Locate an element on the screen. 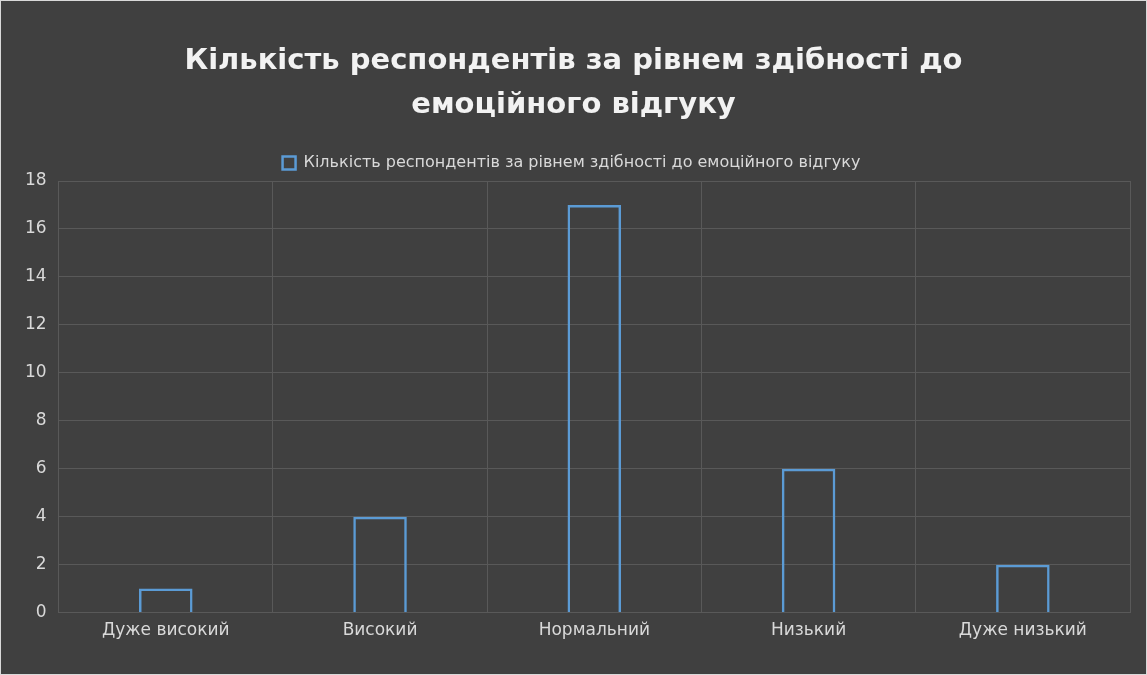 Image resolution: width=1147 pixels, height=675 pixels. y-tick-label: 12 is located at coordinates (35, 323).